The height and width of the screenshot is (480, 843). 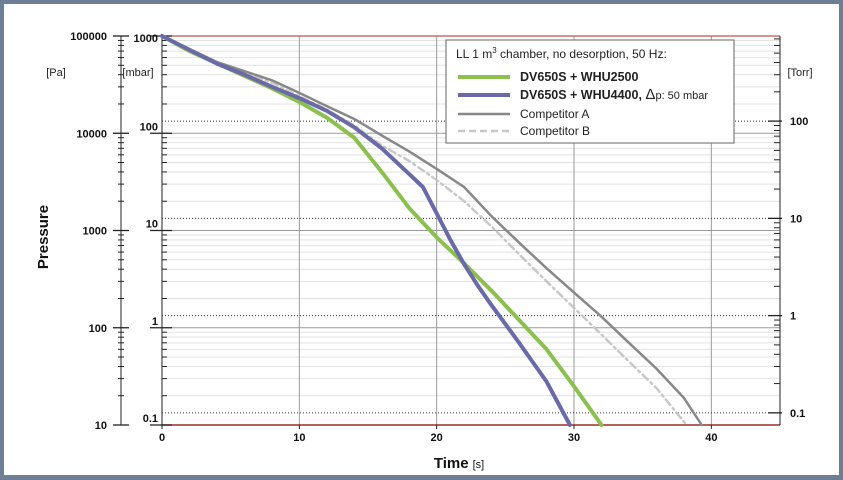 I want to click on torr-tick-label: 10, so click(x=796, y=219).